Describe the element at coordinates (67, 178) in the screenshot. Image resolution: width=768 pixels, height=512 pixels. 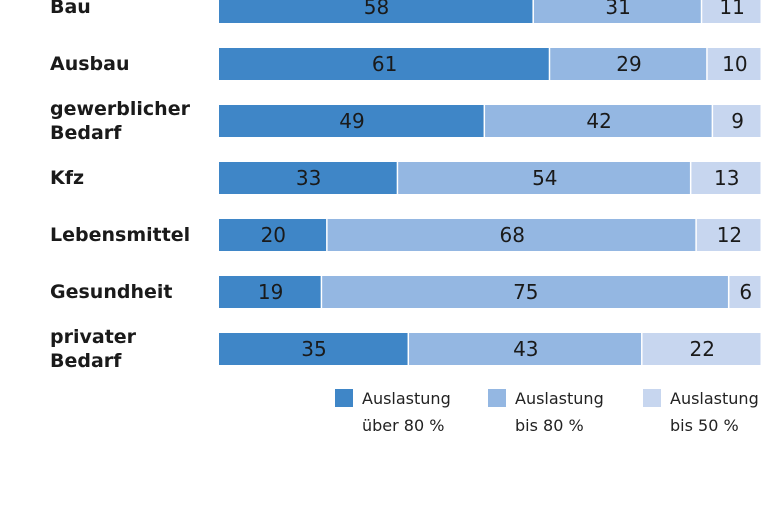
I see `category-label: Kfz` at that location.